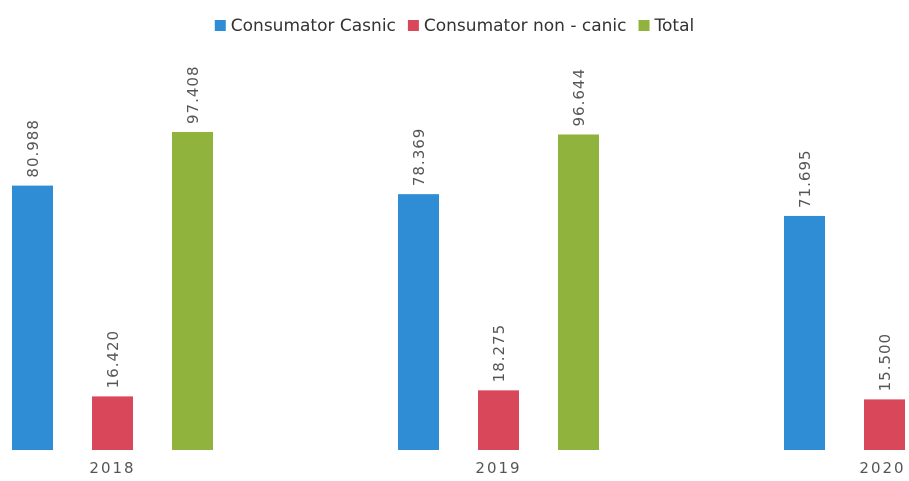 This screenshot has width=909, height=481. I want to click on x-tick-label: 2018, so click(112, 468).